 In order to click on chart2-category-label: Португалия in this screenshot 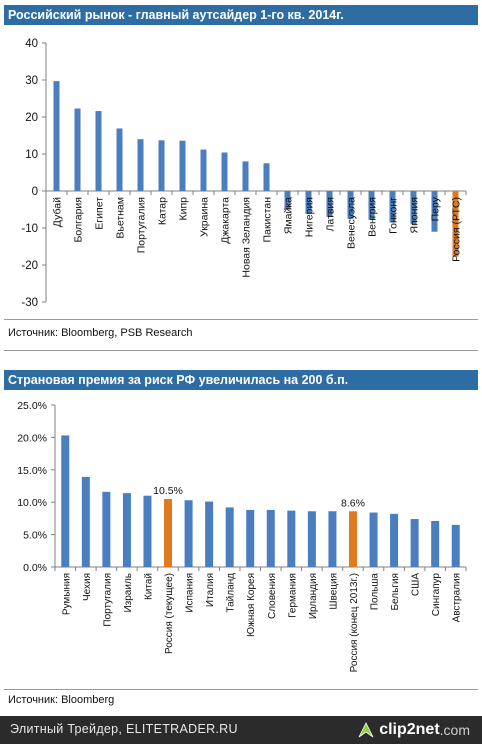, I will do `click(107, 600)`.